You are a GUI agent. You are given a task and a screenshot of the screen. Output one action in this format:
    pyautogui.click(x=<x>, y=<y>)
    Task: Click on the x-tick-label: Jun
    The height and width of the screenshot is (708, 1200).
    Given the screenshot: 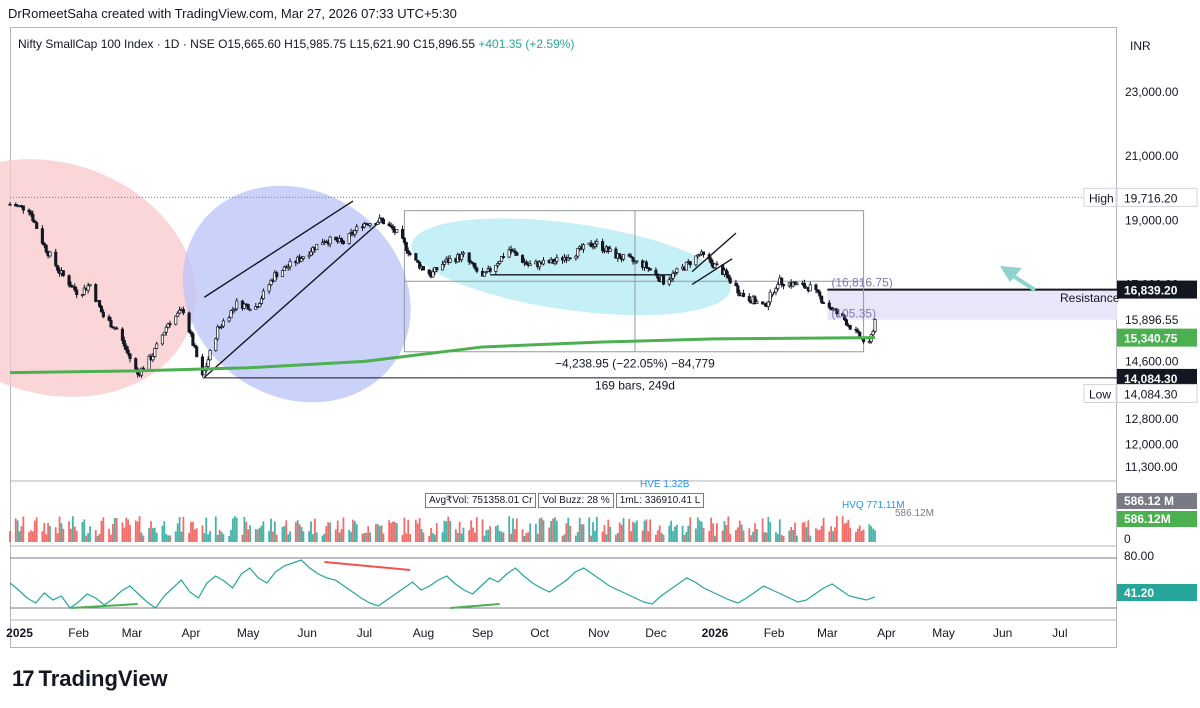 What is the action you would take?
    pyautogui.click(x=307, y=633)
    